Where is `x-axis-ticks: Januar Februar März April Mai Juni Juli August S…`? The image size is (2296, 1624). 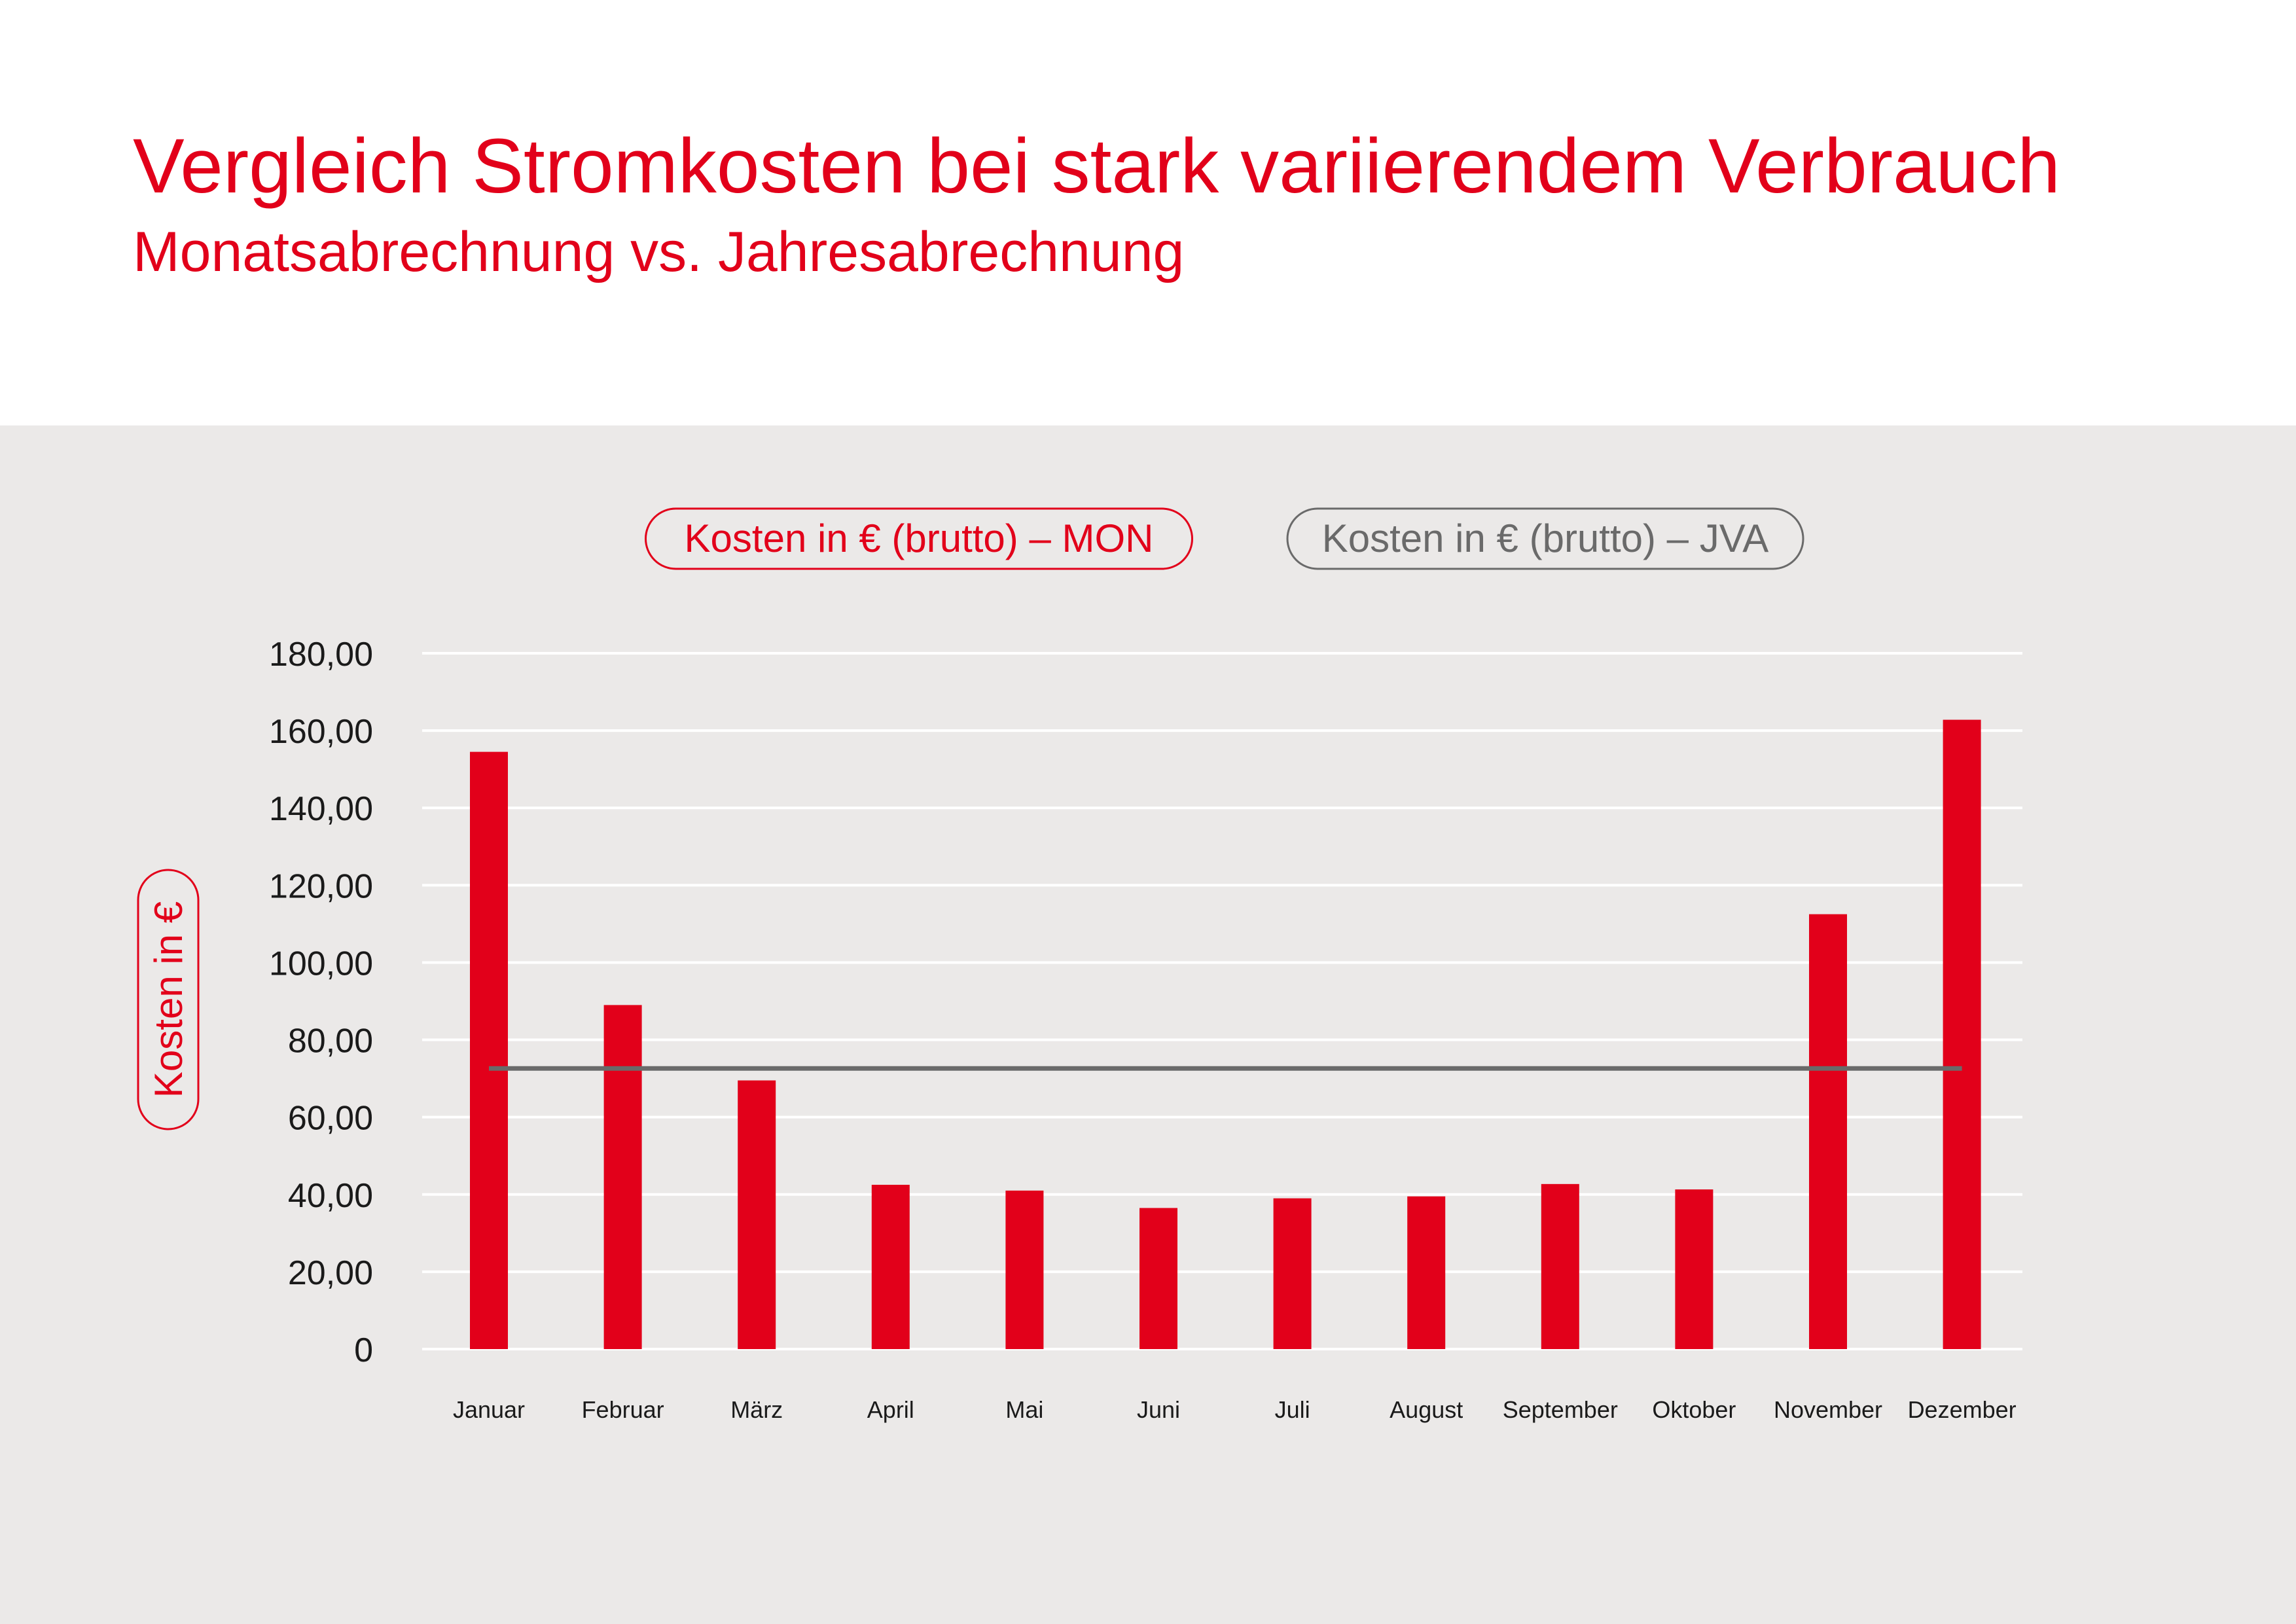 x-axis-ticks: Januar Februar März April Mai Juni Juli August S… is located at coordinates (1235, 1409).